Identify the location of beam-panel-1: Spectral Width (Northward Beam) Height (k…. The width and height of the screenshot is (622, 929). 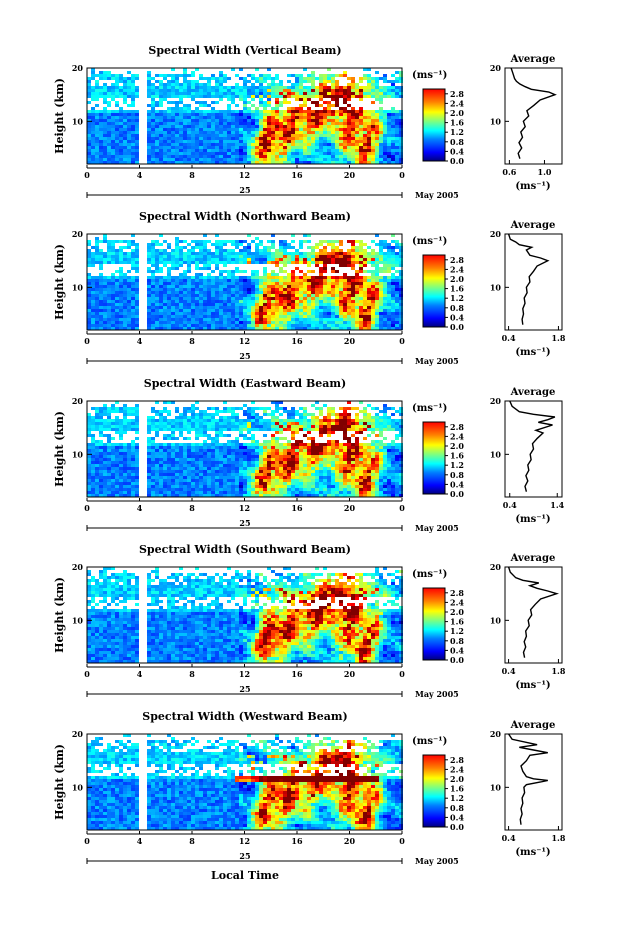
(309, 288).